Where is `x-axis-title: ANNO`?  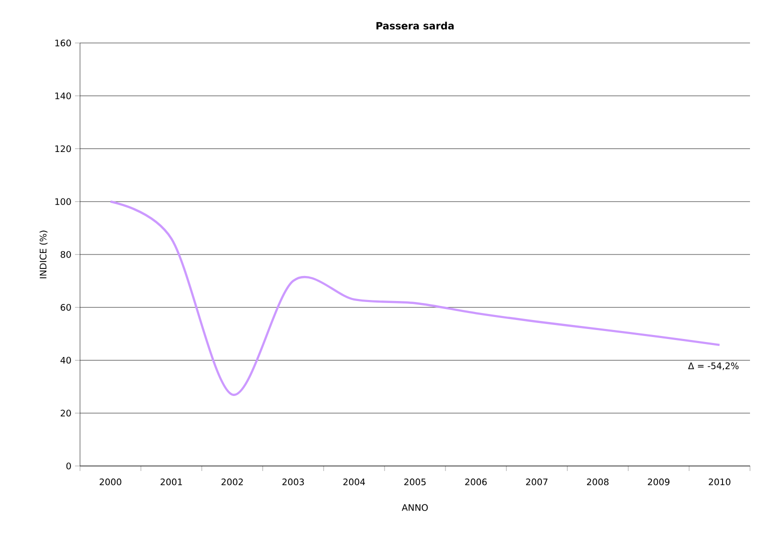
x-axis-title: ANNO is located at coordinates (415, 507).